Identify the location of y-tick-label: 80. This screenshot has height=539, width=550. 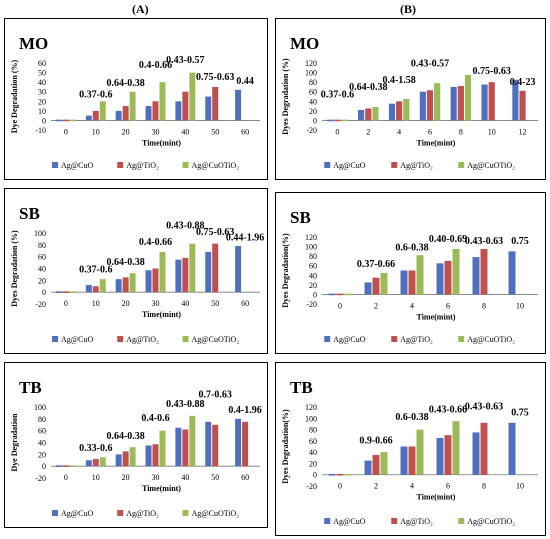
(42, 245).